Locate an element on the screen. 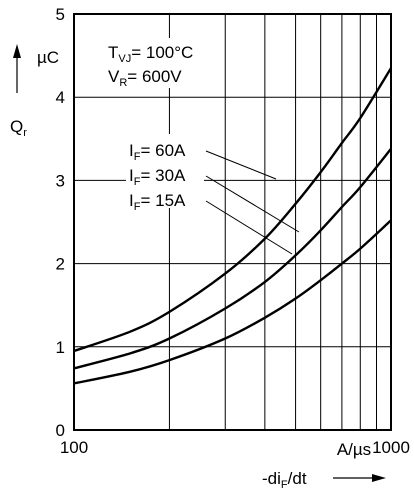 This screenshot has height=493, width=414. conditions-background is located at coordinates (164, 63).